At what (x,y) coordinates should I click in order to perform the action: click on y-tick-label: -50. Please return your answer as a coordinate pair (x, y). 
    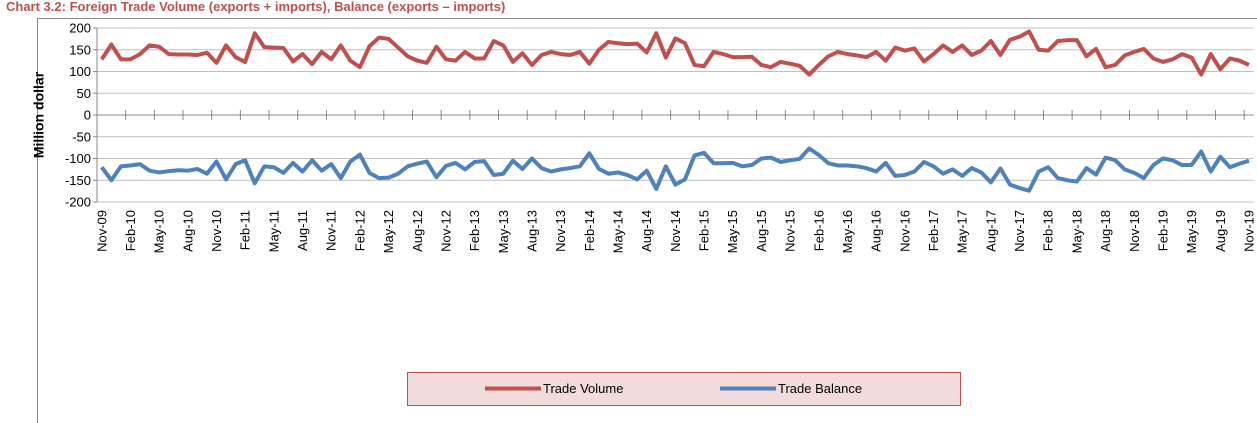
    Looking at the image, I should click on (81, 136).